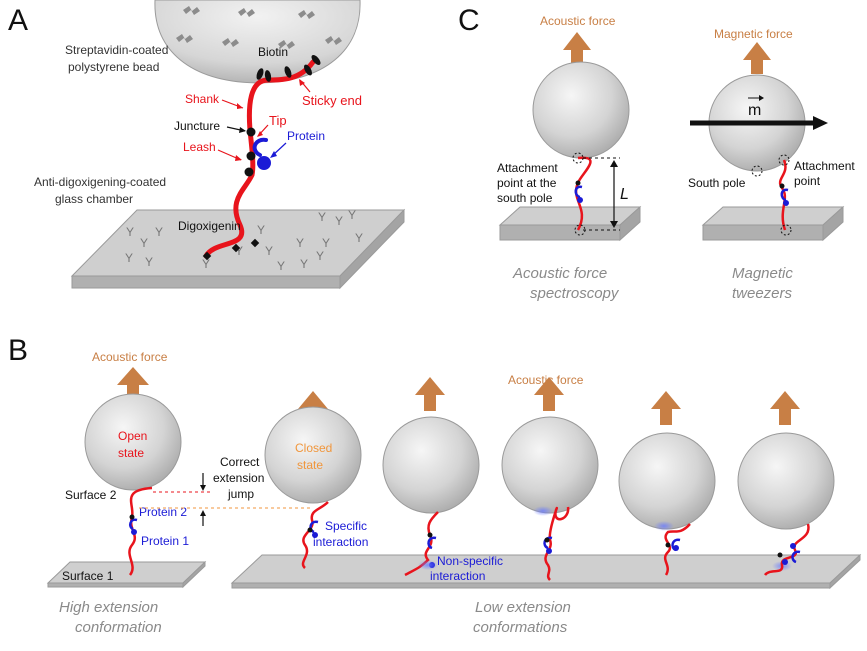 The width and height of the screenshot is (867, 651). What do you see at coordinates (131, 453) in the screenshot?
I see `open-state-line2: state` at bounding box center [131, 453].